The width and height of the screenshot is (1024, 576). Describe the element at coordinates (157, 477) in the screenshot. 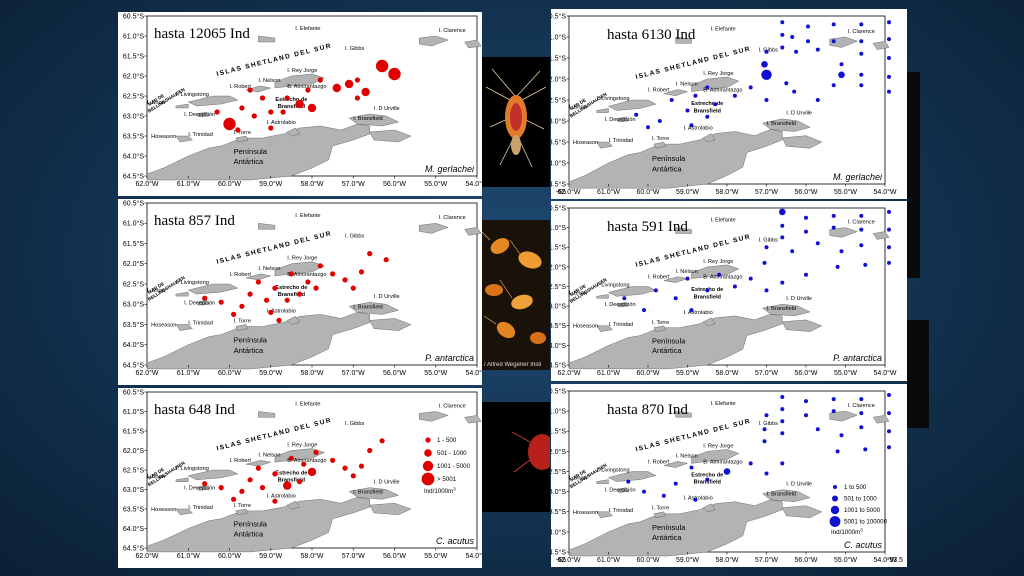

I see `place-label: I. Snow` at that location.